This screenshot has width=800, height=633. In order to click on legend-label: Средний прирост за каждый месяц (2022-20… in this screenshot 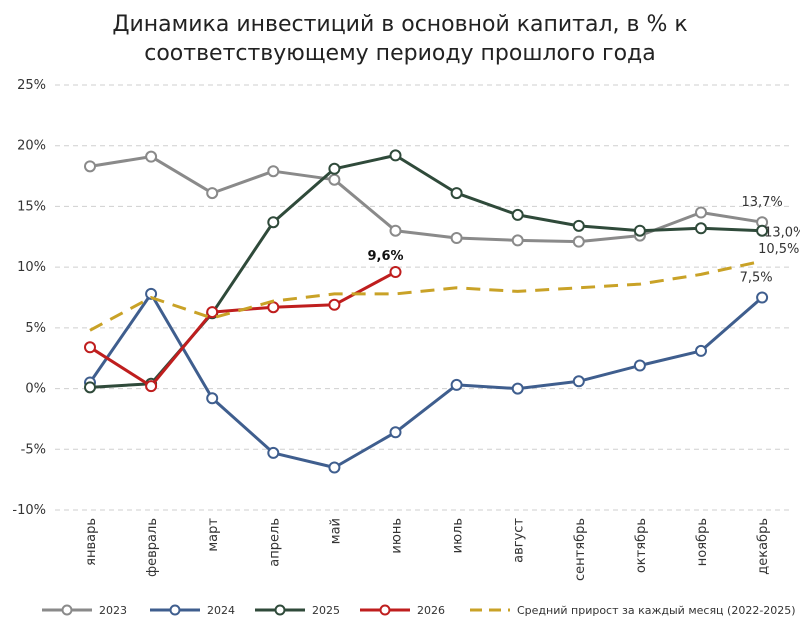, I will do `click(656, 610)`.